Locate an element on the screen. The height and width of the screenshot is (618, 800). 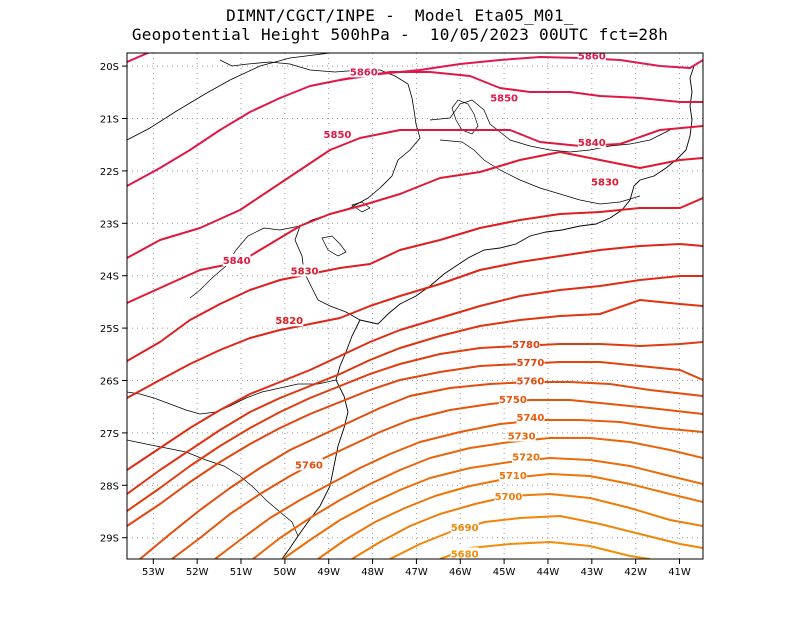
contour-label: 5820 is located at coordinates (289, 321).